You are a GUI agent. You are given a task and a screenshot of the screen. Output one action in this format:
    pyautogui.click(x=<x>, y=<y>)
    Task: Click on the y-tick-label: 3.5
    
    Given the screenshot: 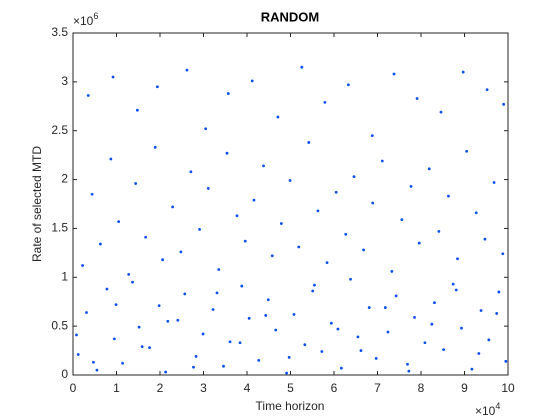 What is the action you would take?
    pyautogui.click(x=59, y=32)
    